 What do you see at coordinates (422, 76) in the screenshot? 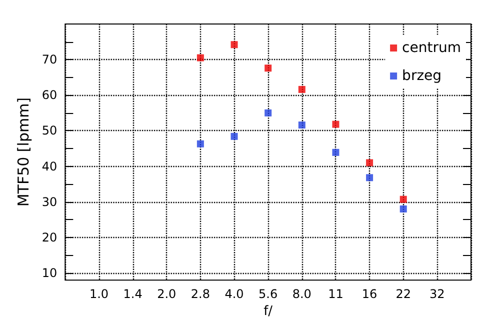
I see `legend-label: brzeg` at bounding box center [422, 76].